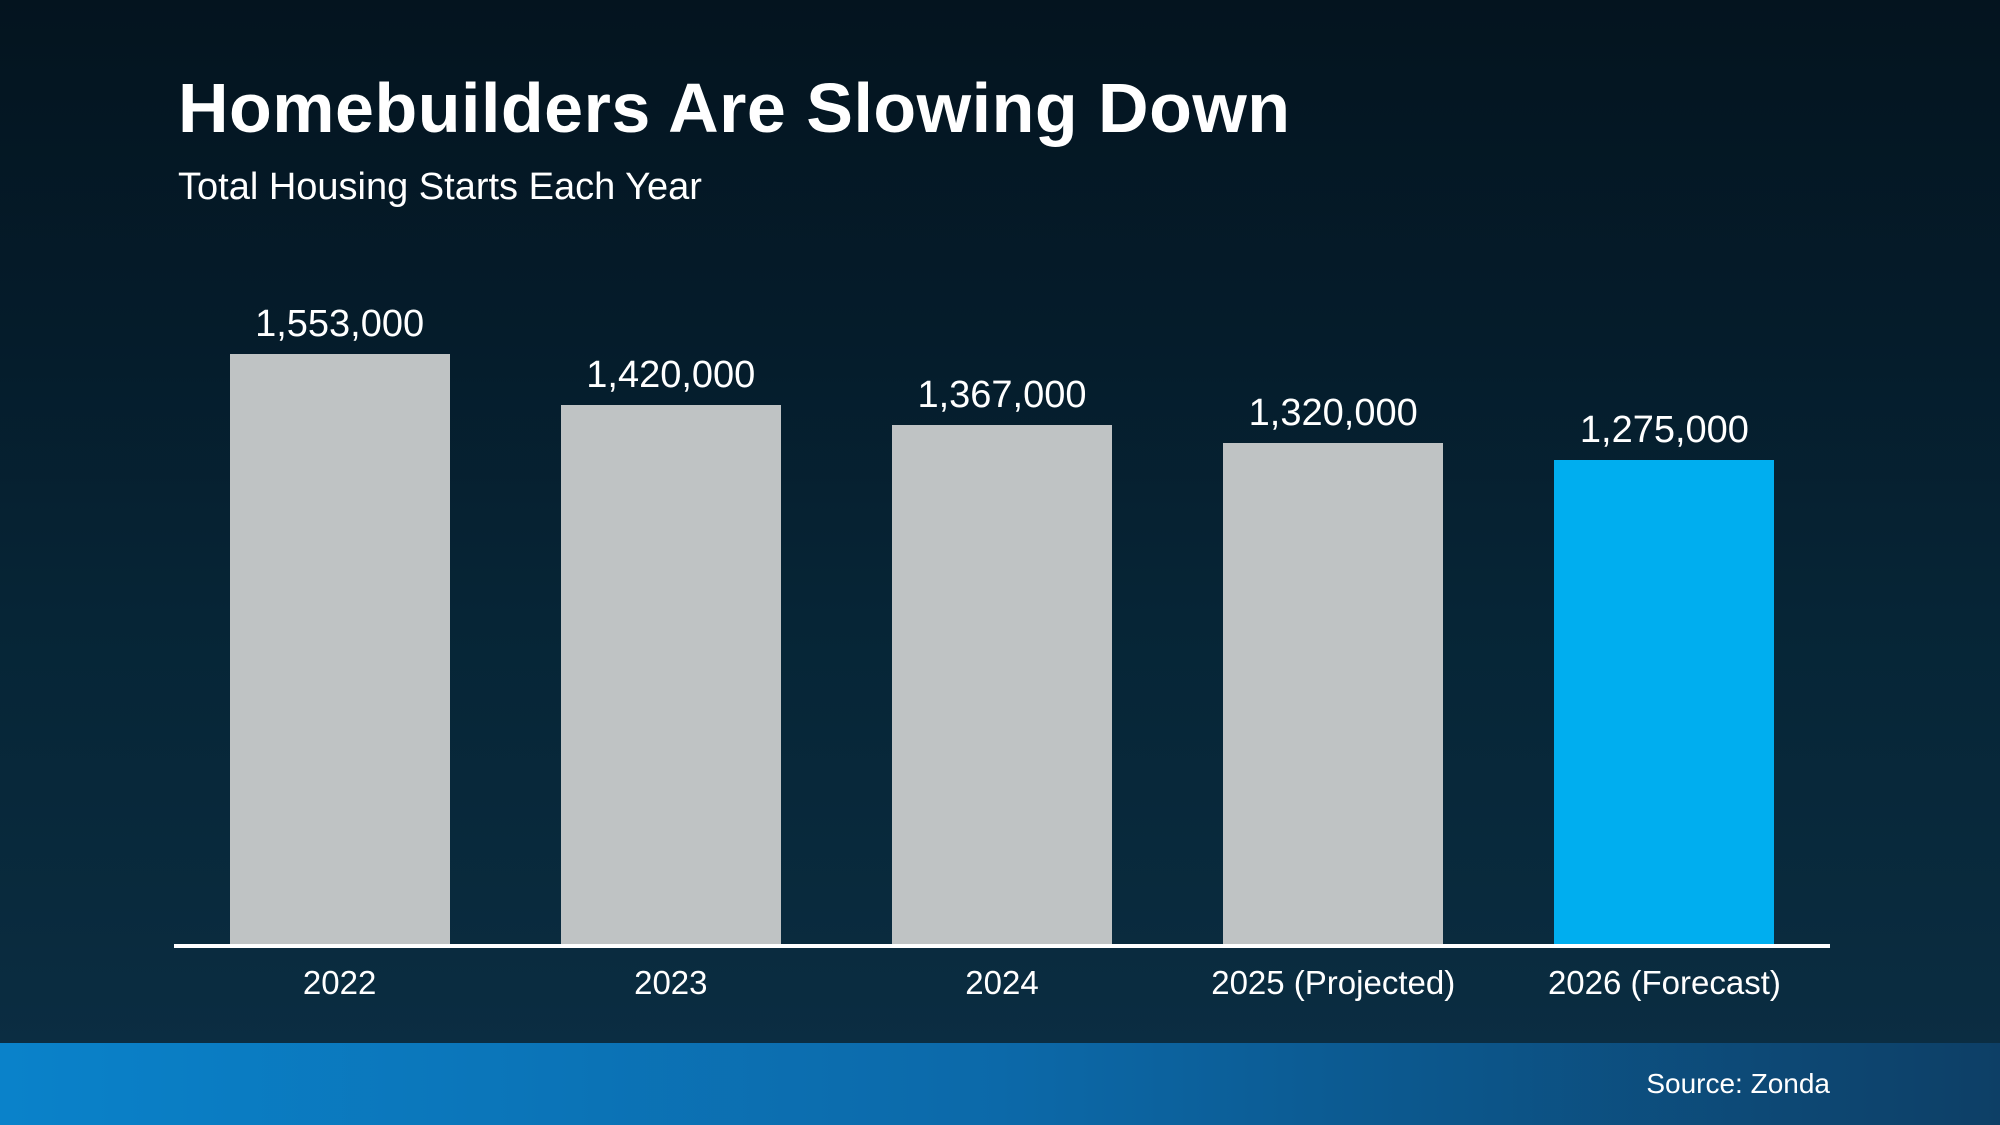 This screenshot has height=1125, width=2000. What do you see at coordinates (1664, 430) in the screenshot?
I see `bar-value-label: 1,275,000` at bounding box center [1664, 430].